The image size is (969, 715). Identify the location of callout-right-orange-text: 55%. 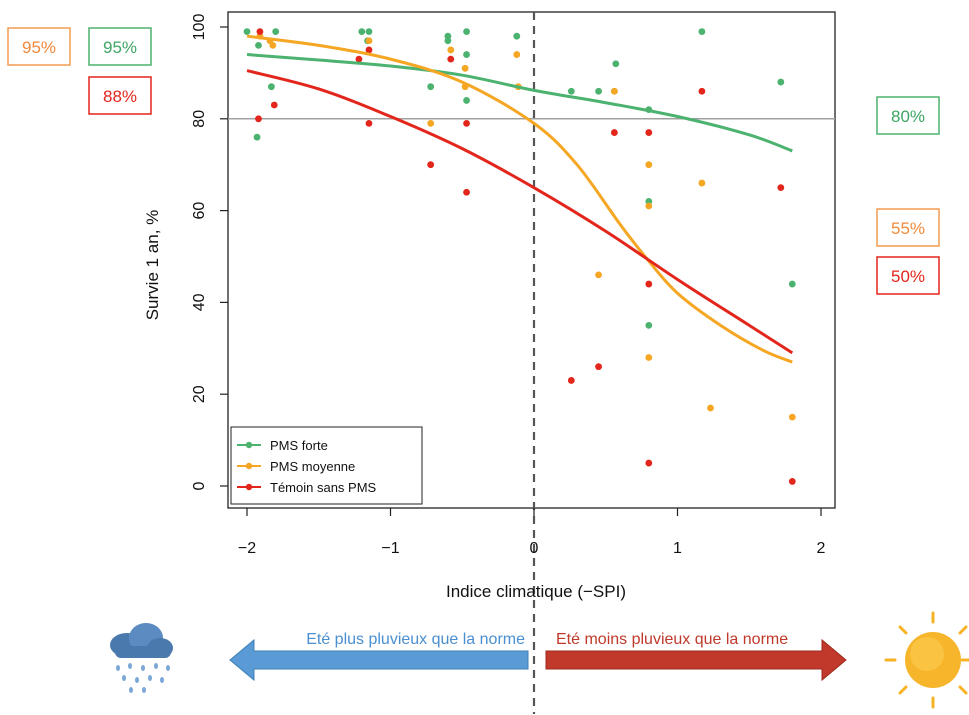
(908, 228).